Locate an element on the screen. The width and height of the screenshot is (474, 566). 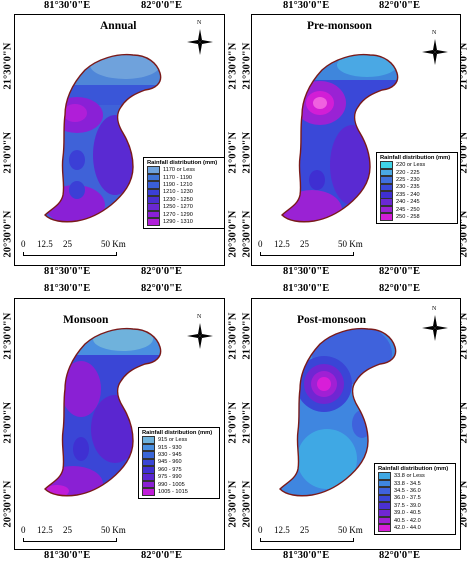
top-left-lon2: 82°0'0"E is located at coordinates (161, 5).